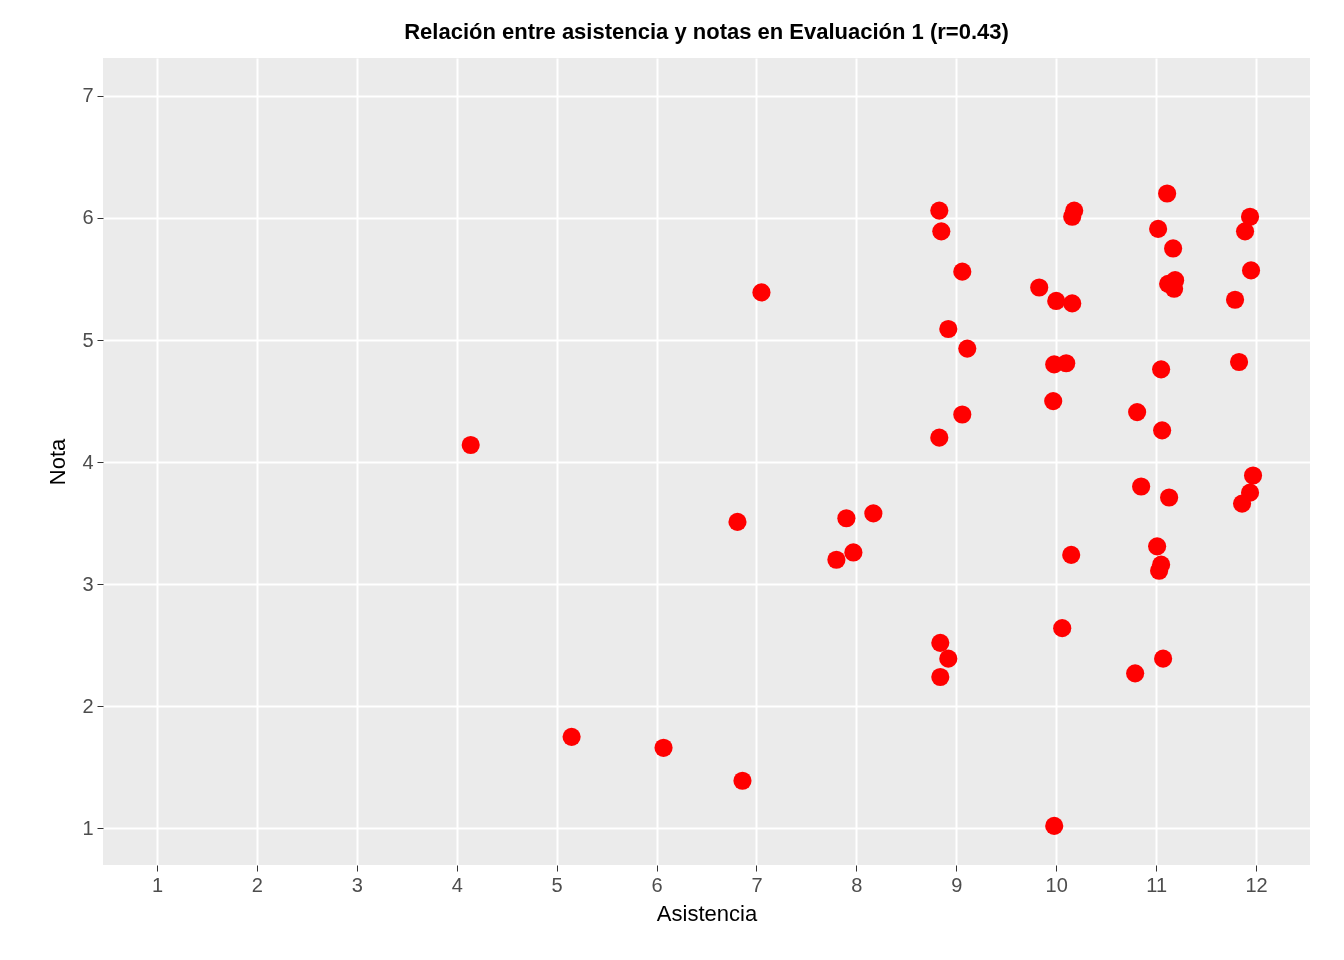 The height and width of the screenshot is (960, 1344). What do you see at coordinates (957, 884) in the screenshot?
I see `x-tick-label: 9` at bounding box center [957, 884].